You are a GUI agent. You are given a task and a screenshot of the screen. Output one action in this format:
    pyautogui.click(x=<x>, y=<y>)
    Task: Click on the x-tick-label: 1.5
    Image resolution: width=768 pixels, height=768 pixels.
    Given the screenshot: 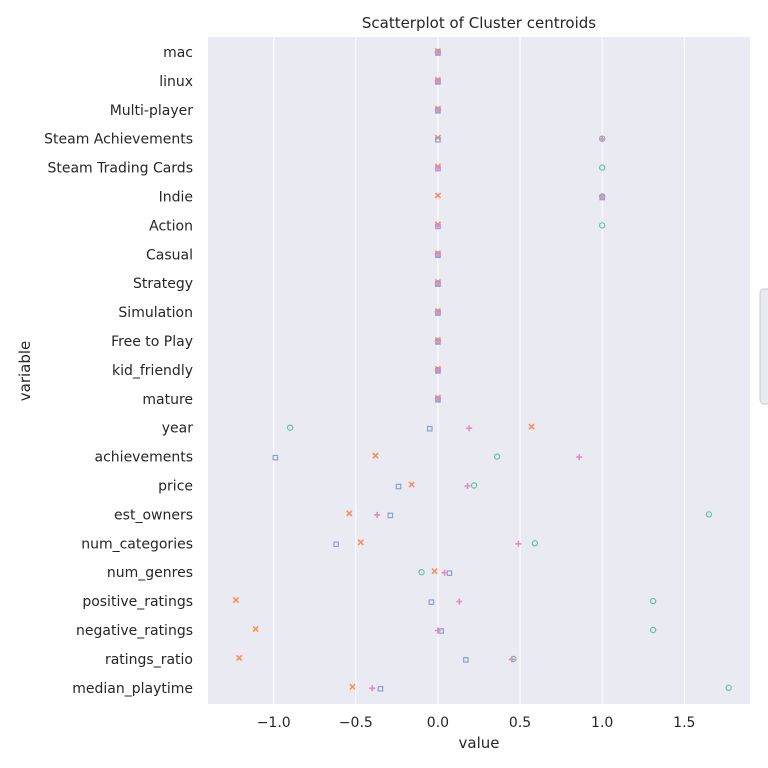 What is the action you would take?
    pyautogui.click(x=684, y=723)
    